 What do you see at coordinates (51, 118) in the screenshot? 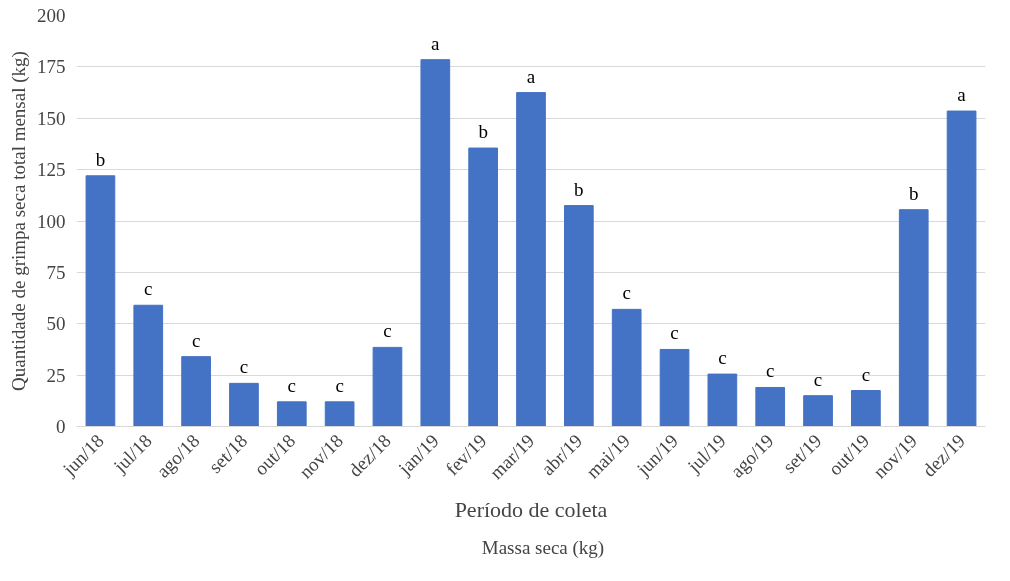
I see `y-tick-label: 150` at bounding box center [51, 118].